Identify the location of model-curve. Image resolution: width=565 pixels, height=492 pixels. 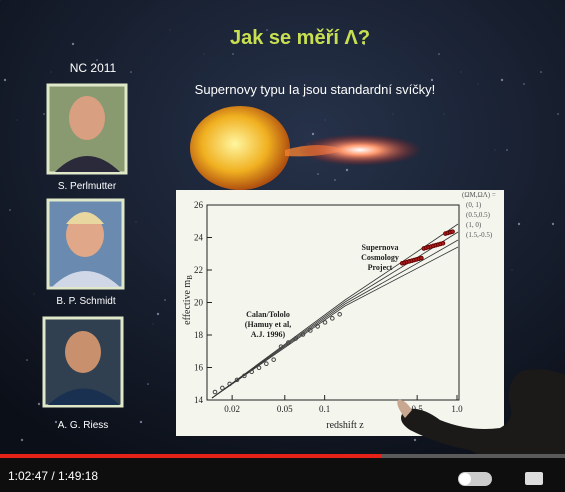
(335, 319).